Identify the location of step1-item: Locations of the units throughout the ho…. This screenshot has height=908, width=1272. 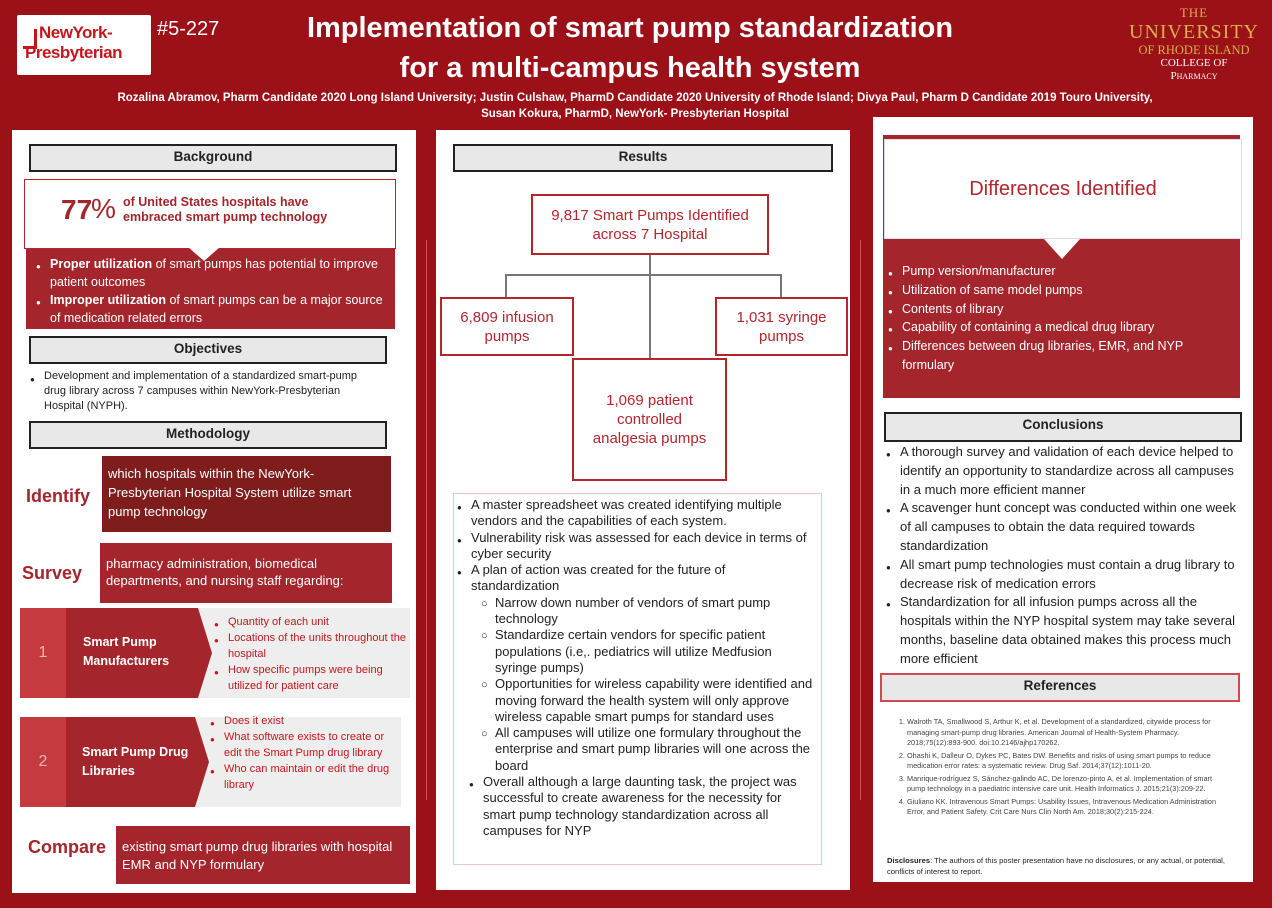
(310, 646).